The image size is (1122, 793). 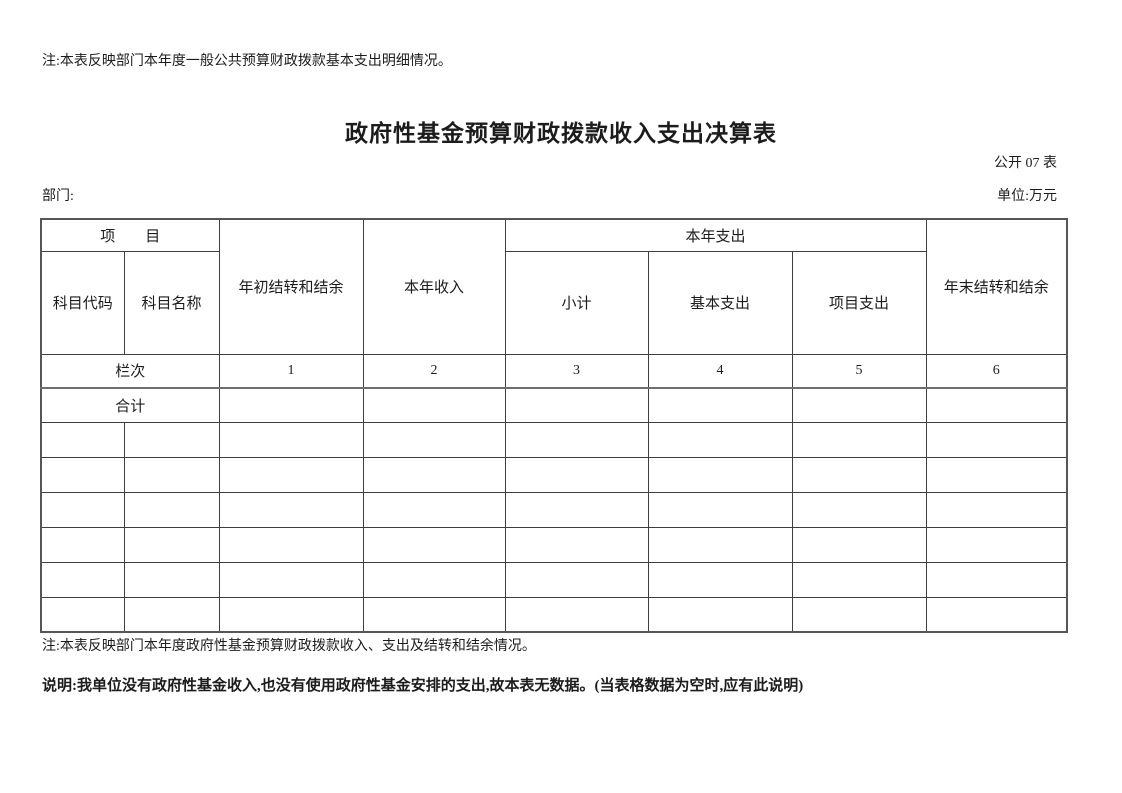 What do you see at coordinates (859, 371) in the screenshot?
I see `column-index-5: 5` at bounding box center [859, 371].